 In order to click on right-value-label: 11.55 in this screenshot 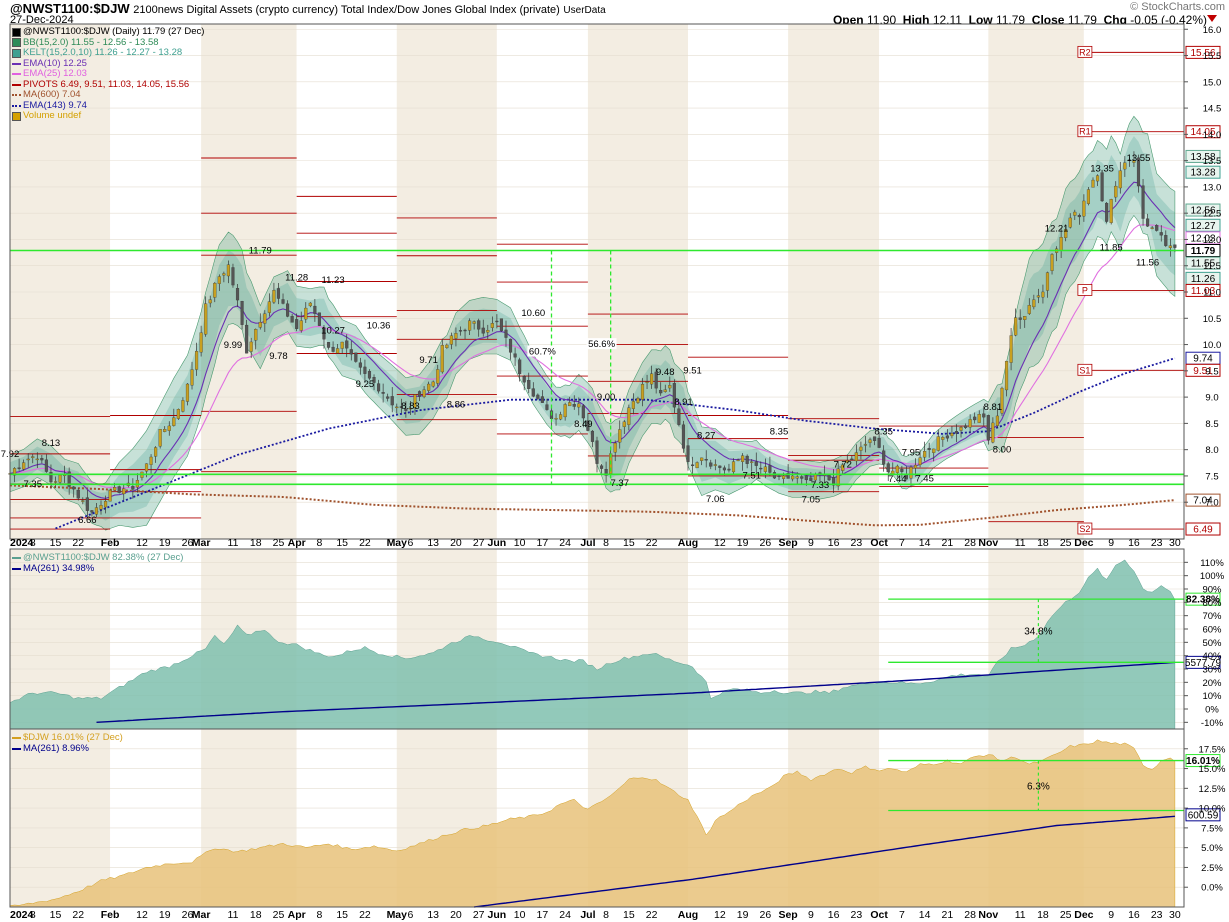, I will do `click(1203, 264)`.